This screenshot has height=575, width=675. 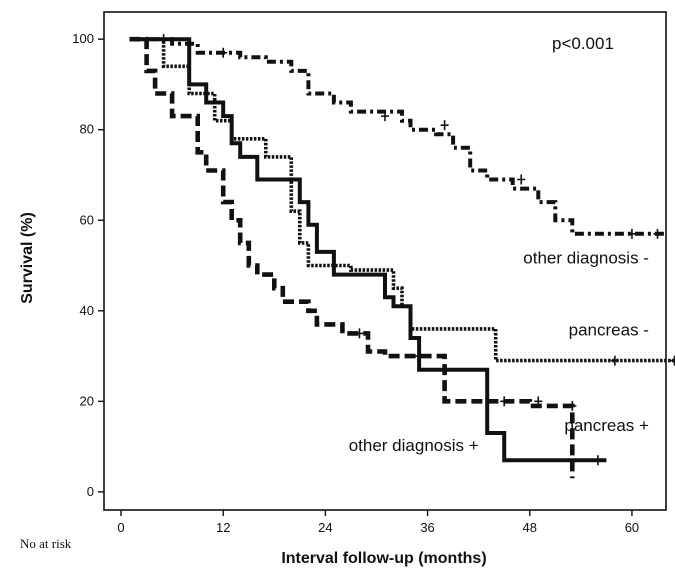 I want to click on x-tick-label: 48, so click(x=530, y=527).